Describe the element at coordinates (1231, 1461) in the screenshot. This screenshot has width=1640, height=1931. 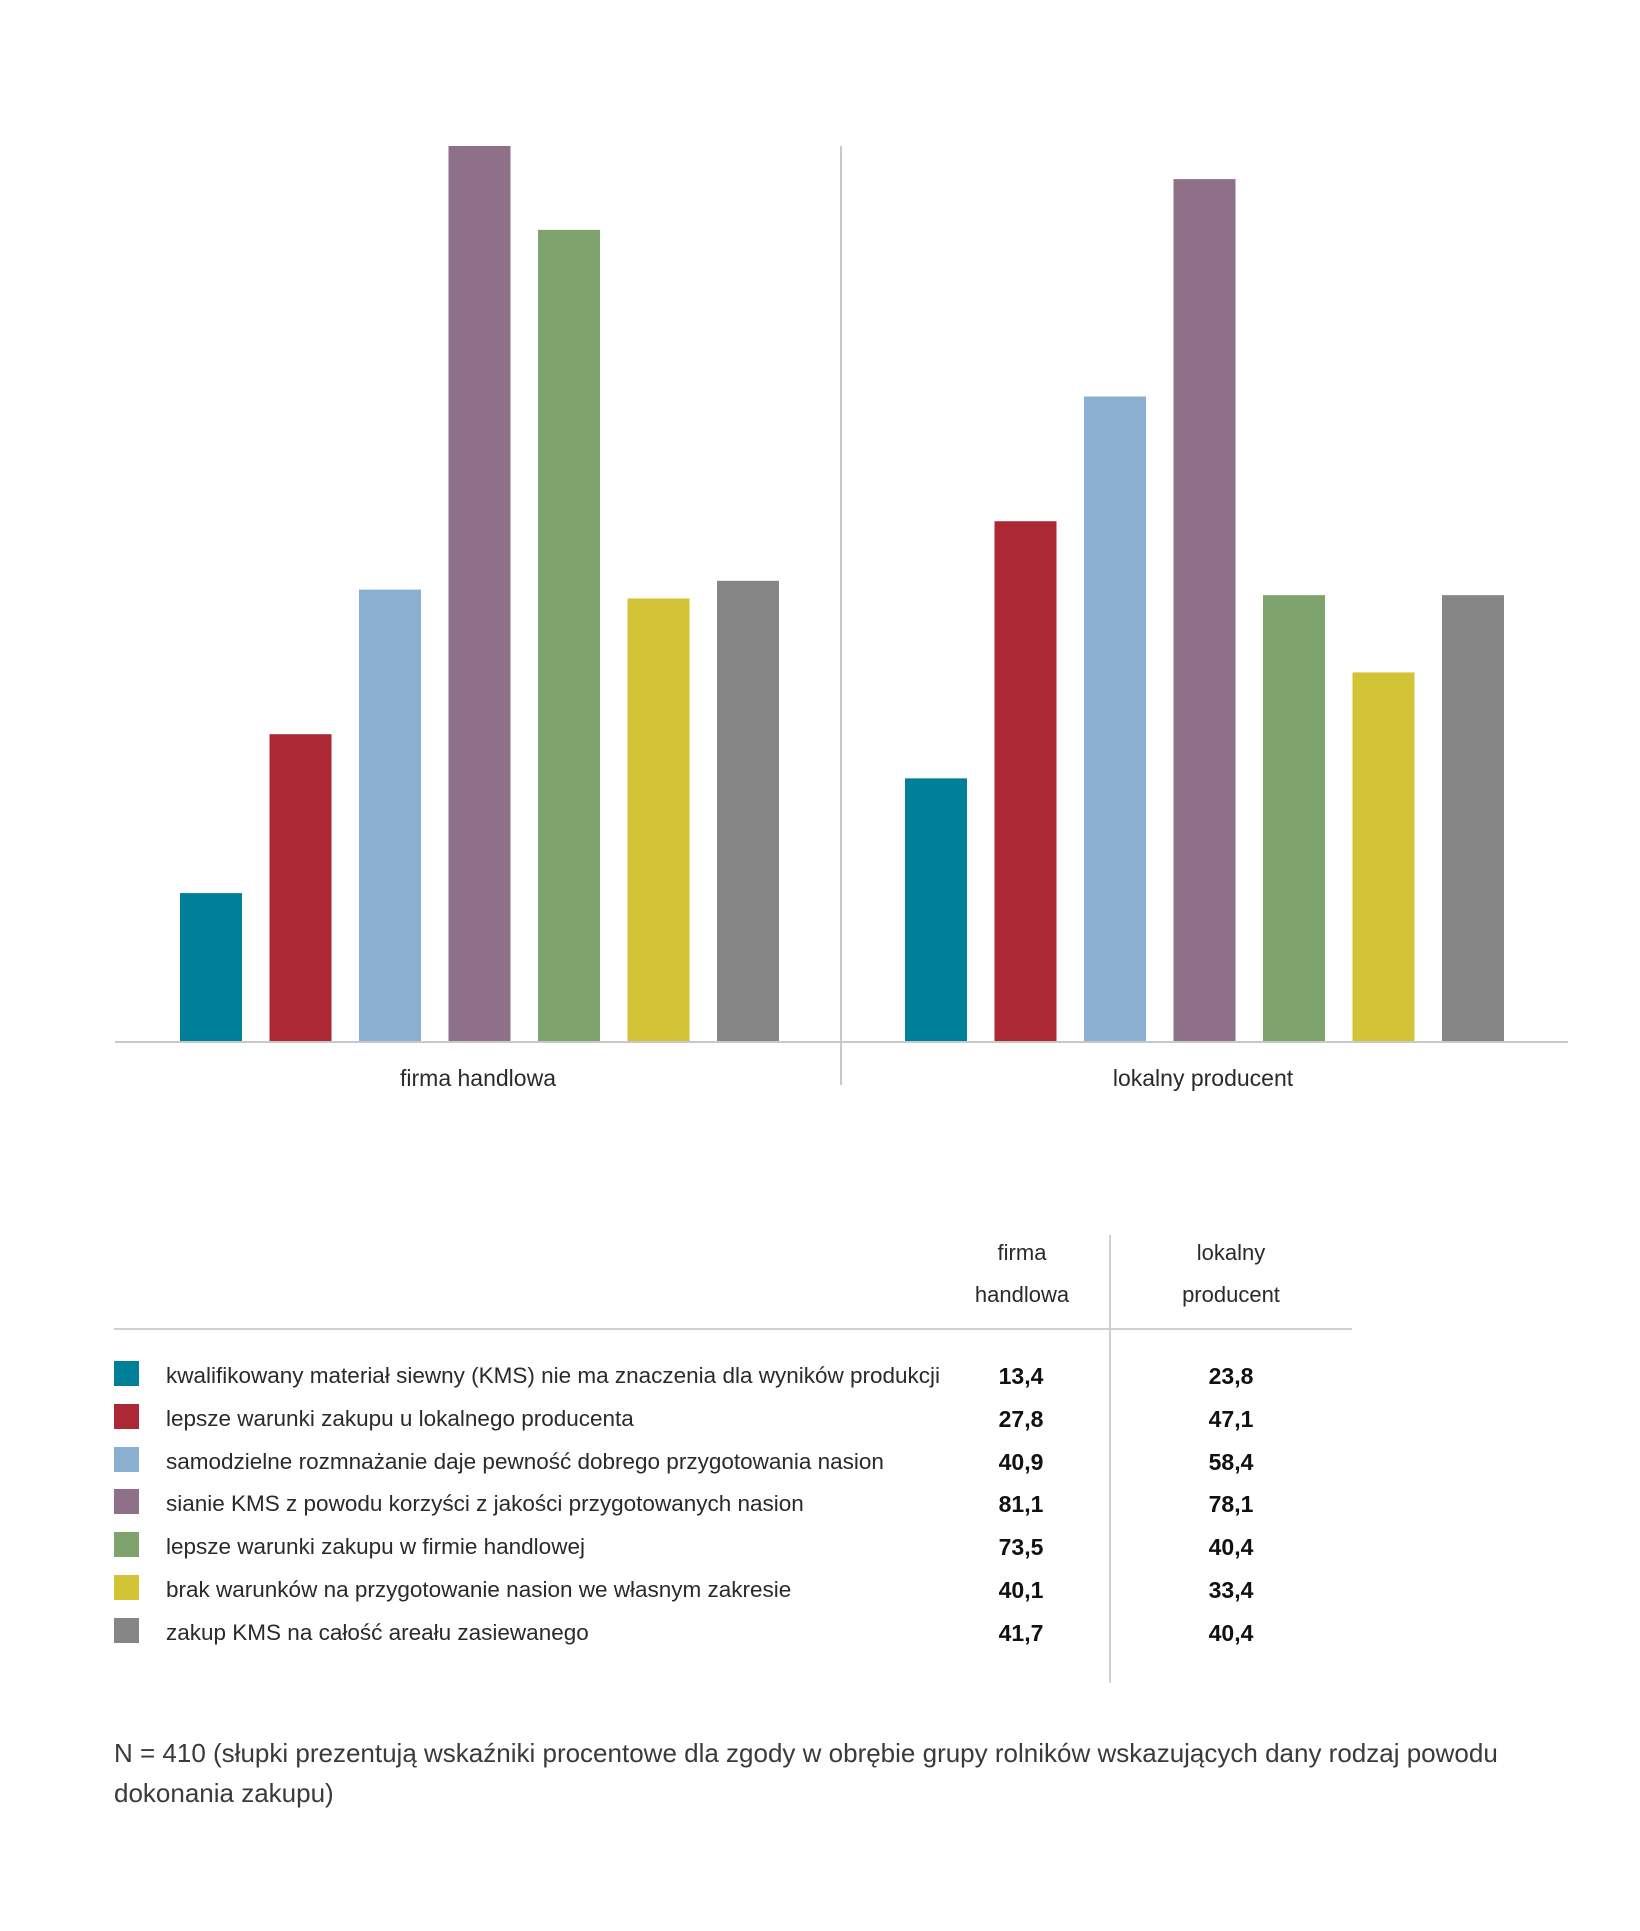
I see `value-lokalny-producent: 58,4` at that location.